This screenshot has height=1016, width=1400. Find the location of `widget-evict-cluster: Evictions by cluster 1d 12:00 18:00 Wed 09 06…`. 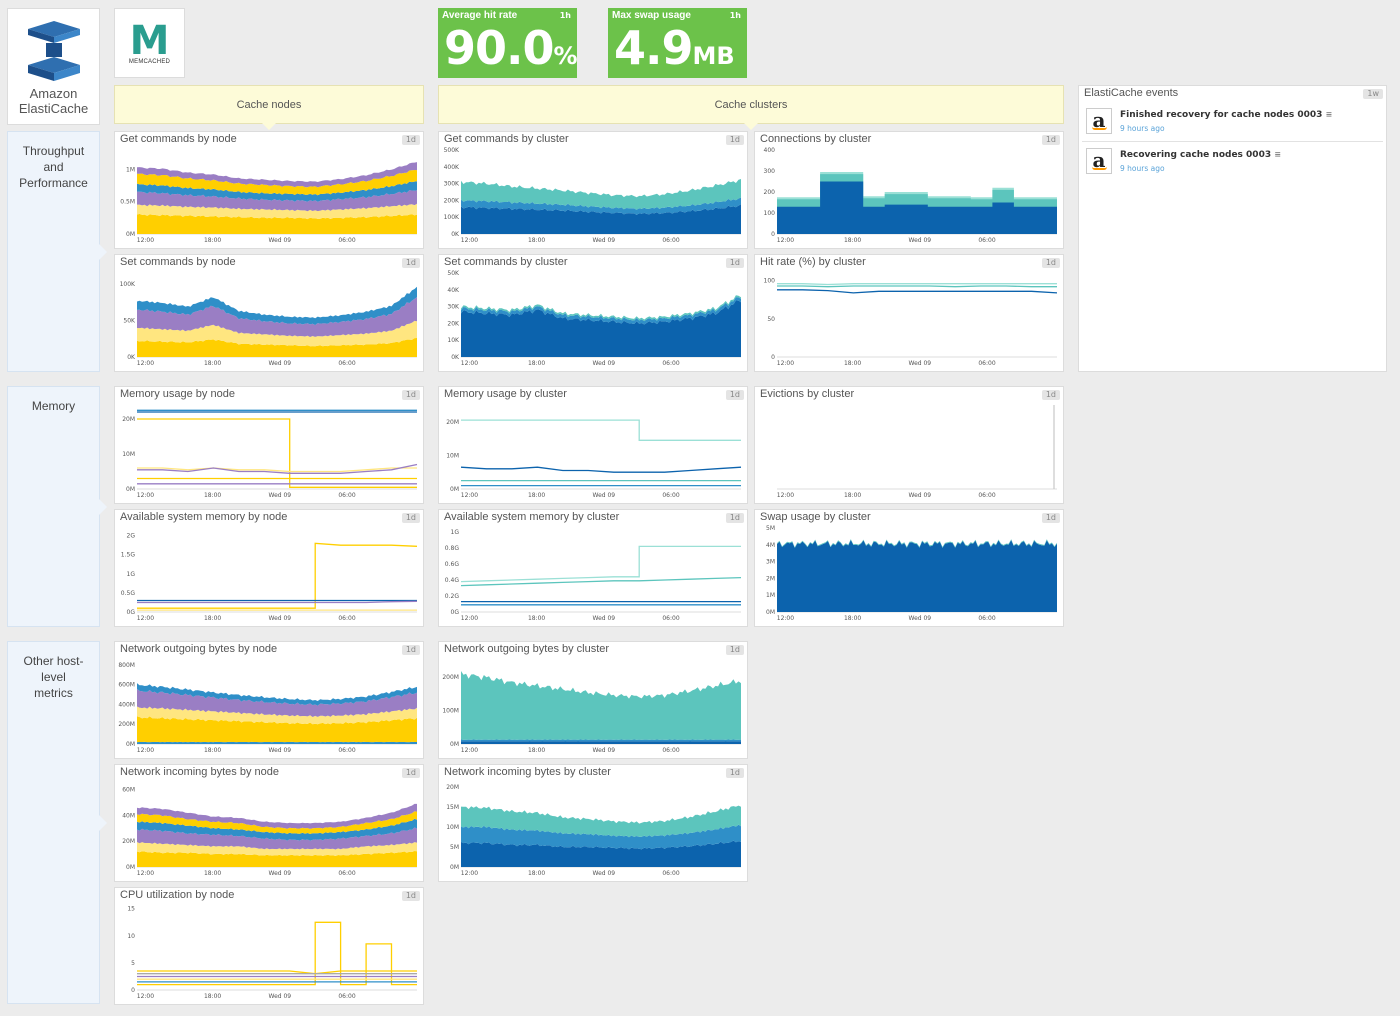

widget-evict-cluster: Evictions by cluster 1d 12:00 18:00 Wed 09 06… is located at coordinates (909, 445).